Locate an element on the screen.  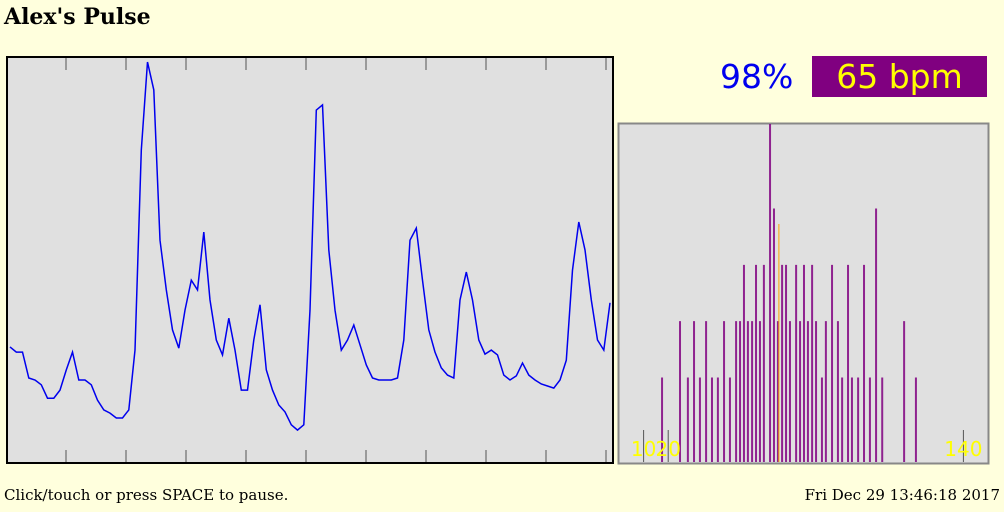
spo2-readout: 98% is located at coordinates (757, 76).